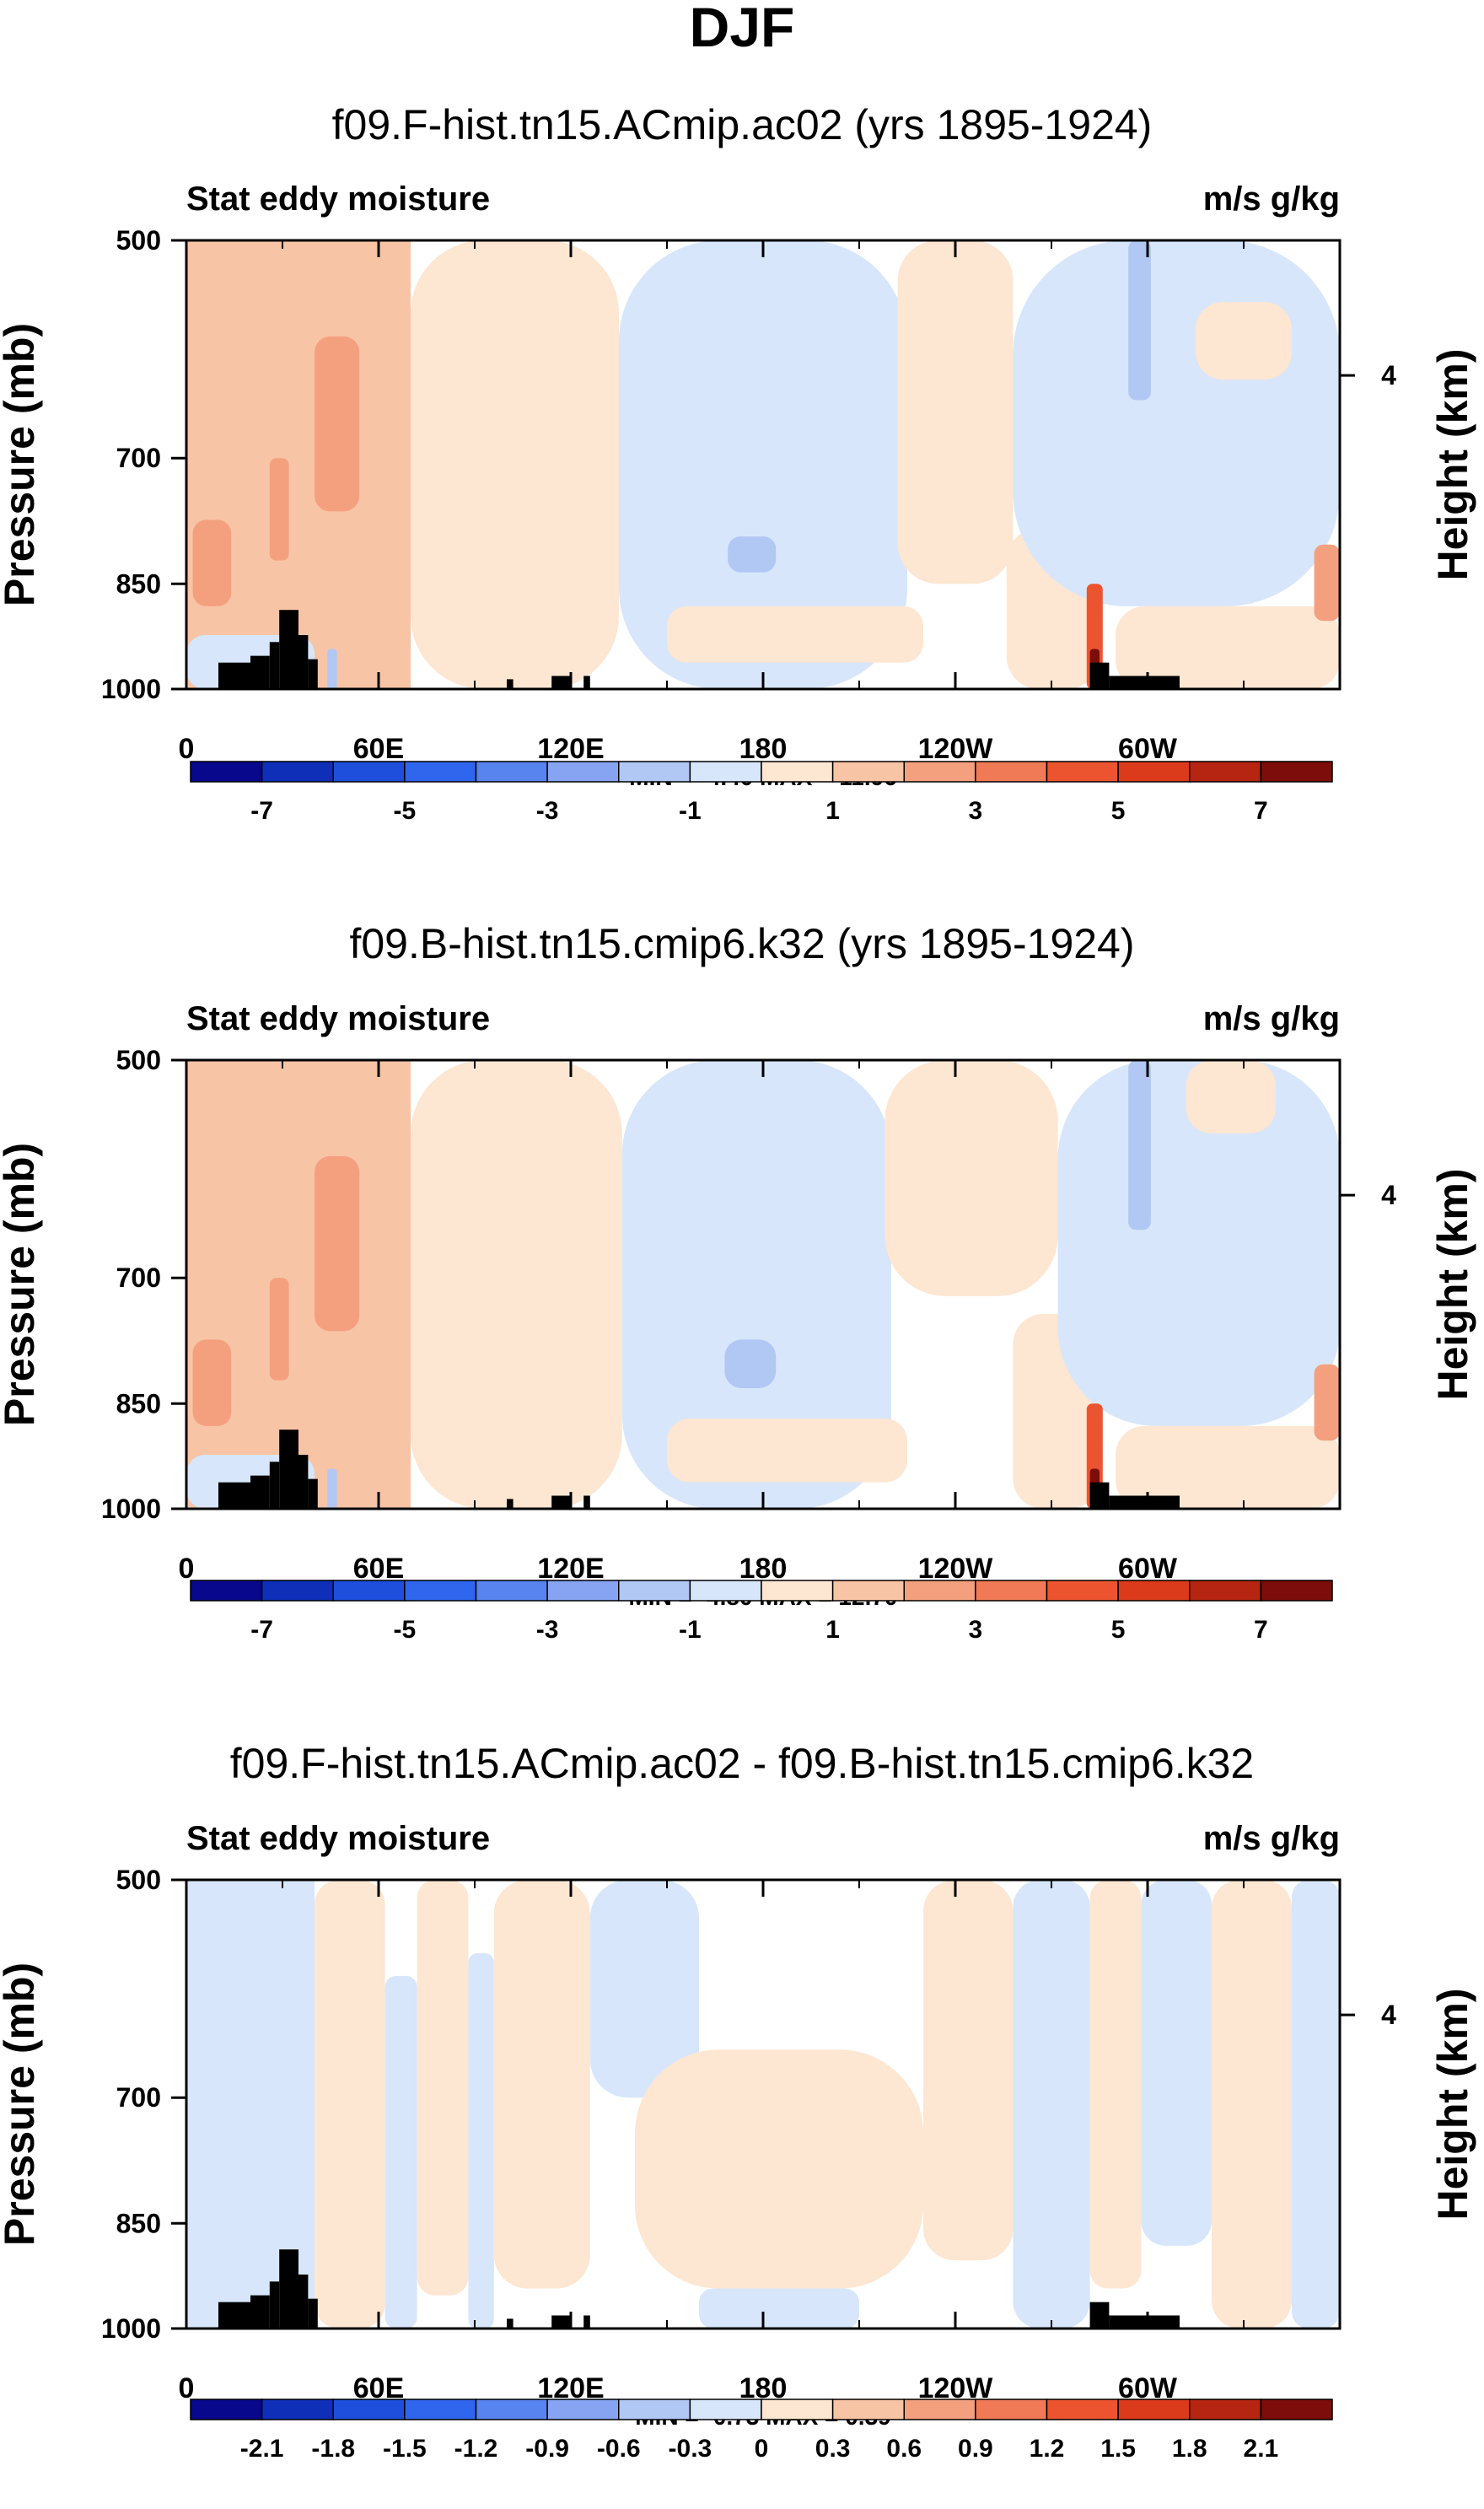 The height and width of the screenshot is (2509, 1484). I want to click on colorbar-label: 1.2, so click(1047, 2449).